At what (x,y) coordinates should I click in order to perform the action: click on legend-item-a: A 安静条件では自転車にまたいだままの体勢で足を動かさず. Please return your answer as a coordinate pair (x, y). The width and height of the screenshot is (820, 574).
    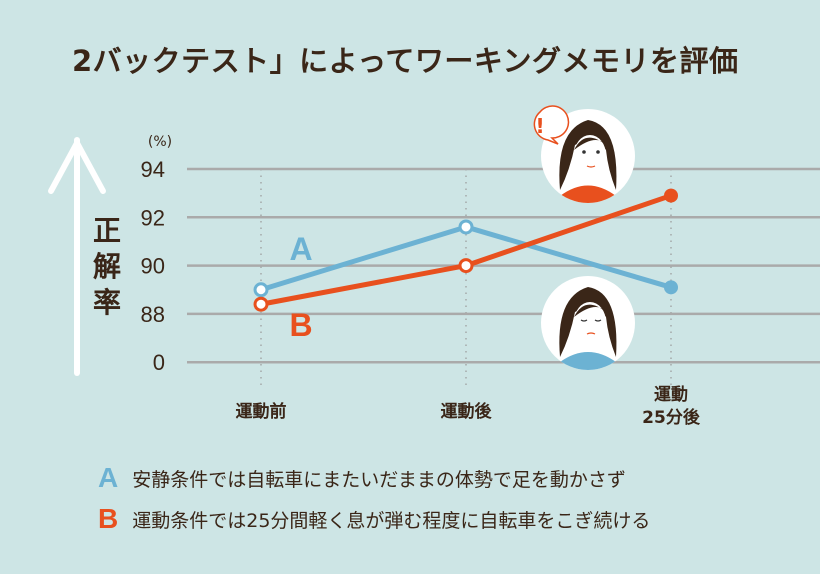
    Looking at the image, I should click on (362, 478).